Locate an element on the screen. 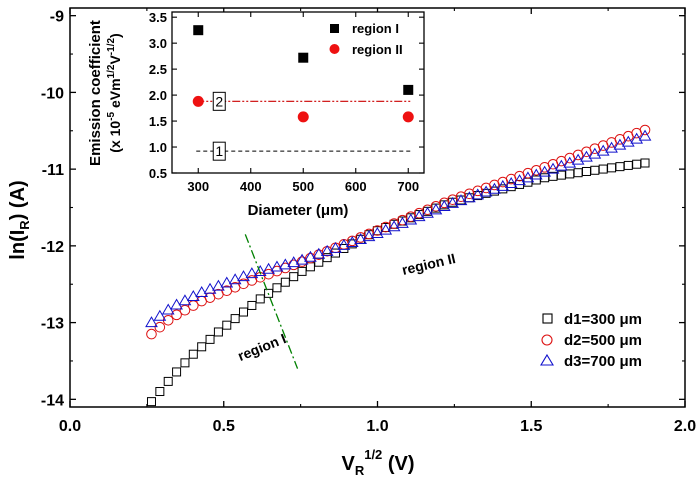  inset-series-square-group is located at coordinates (303, 60).